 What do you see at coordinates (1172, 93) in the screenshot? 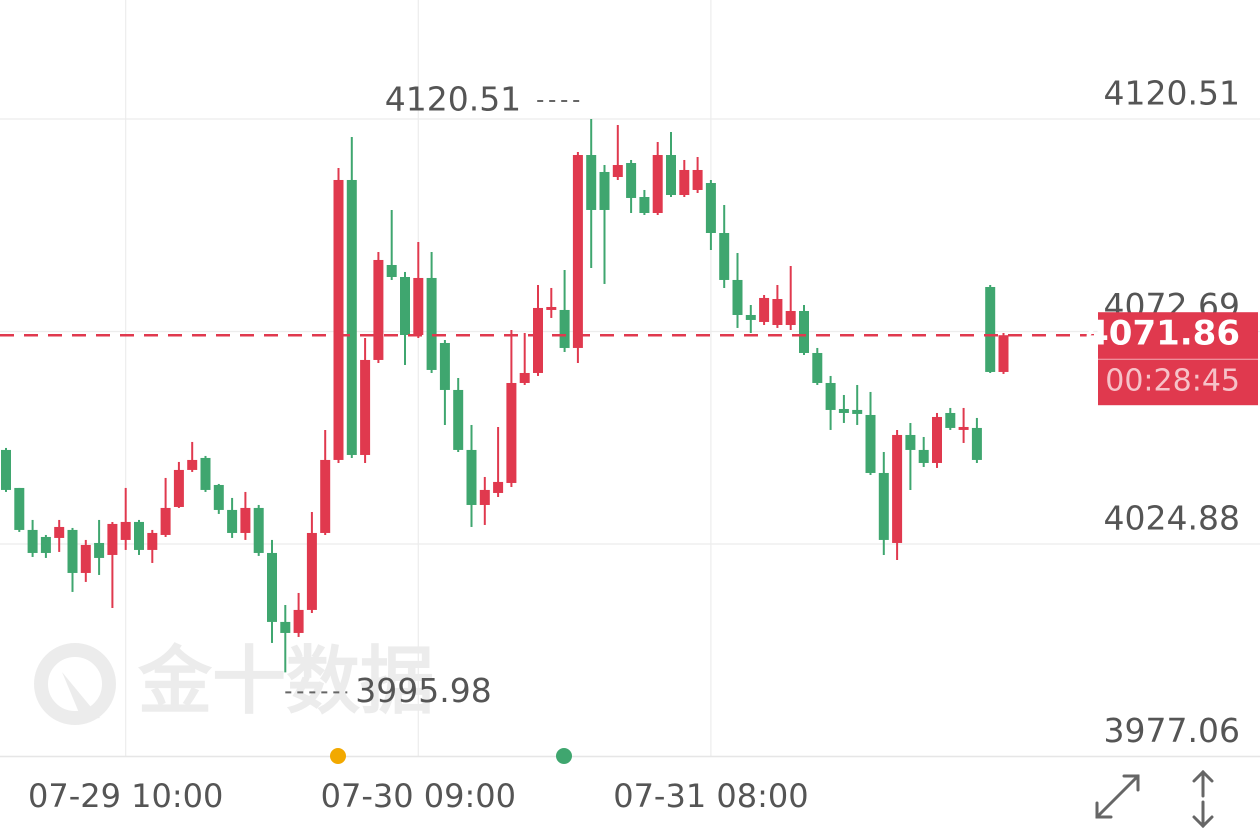
I see `y-tick-label: 4120.51` at bounding box center [1172, 93].